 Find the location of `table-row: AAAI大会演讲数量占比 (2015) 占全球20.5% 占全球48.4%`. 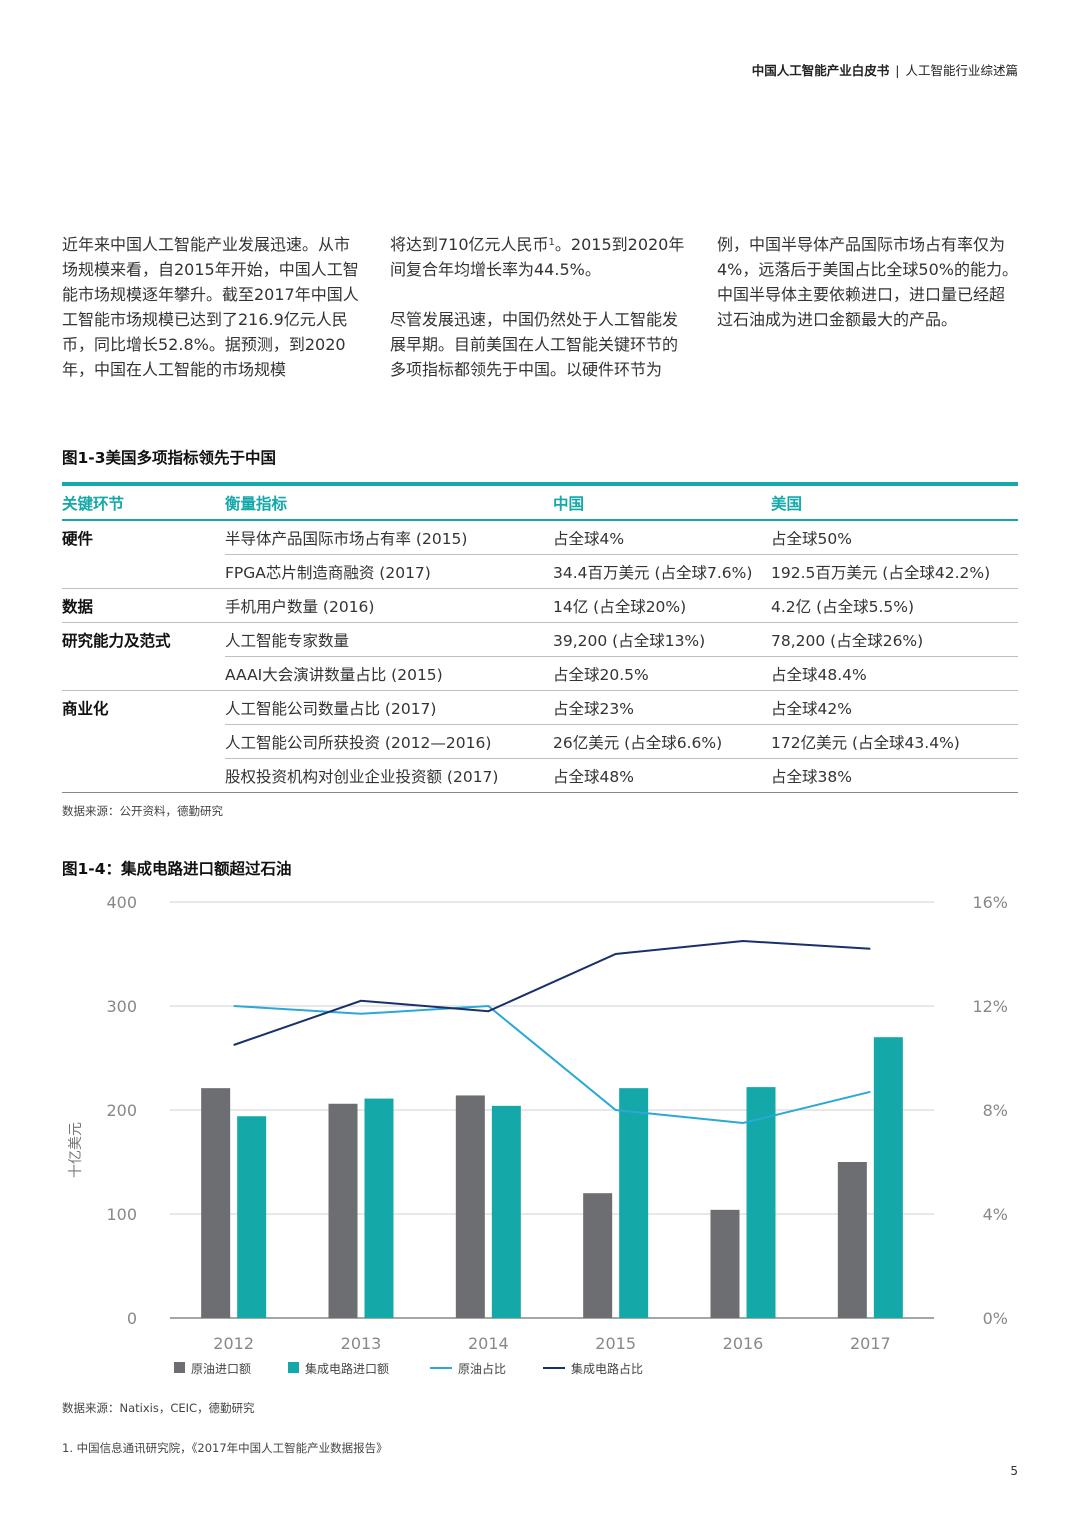

table-row: AAAI大会演讲数量占比 (2015) 占全球20.5% 占全球48.4% is located at coordinates (540, 673).